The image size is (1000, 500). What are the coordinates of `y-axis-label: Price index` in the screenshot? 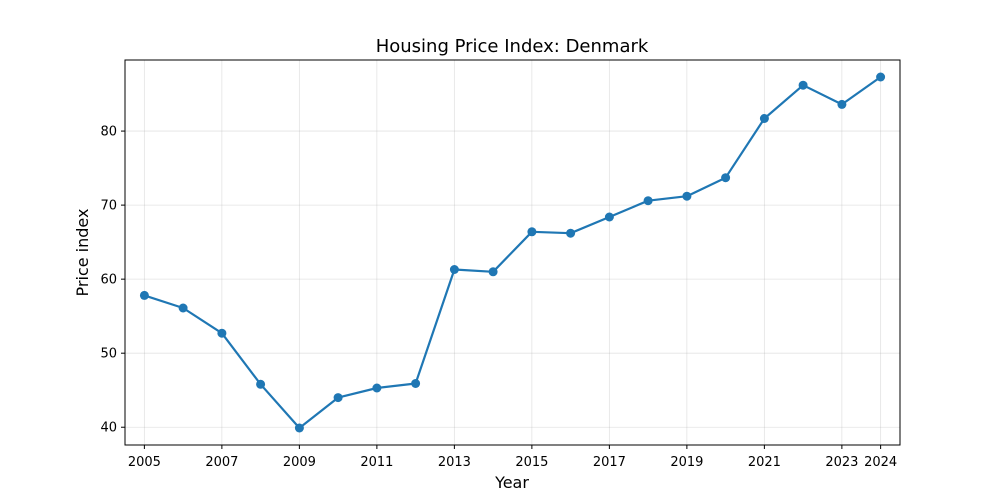 It's located at (82, 253).